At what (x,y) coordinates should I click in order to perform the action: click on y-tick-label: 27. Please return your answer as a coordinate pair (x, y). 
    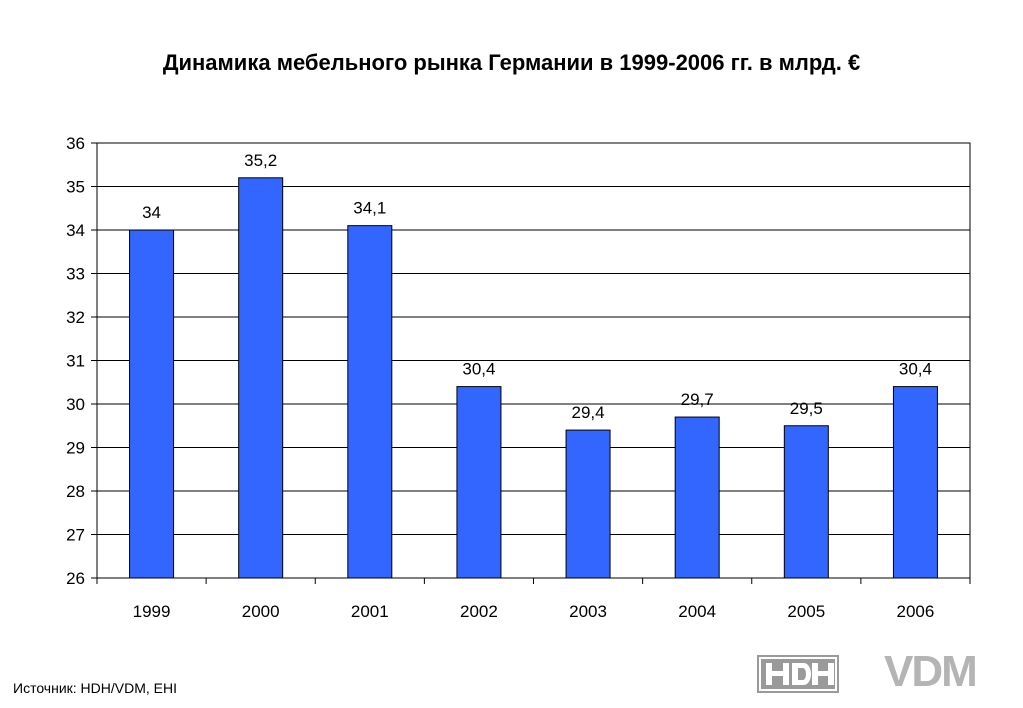
    Looking at the image, I should click on (75, 535).